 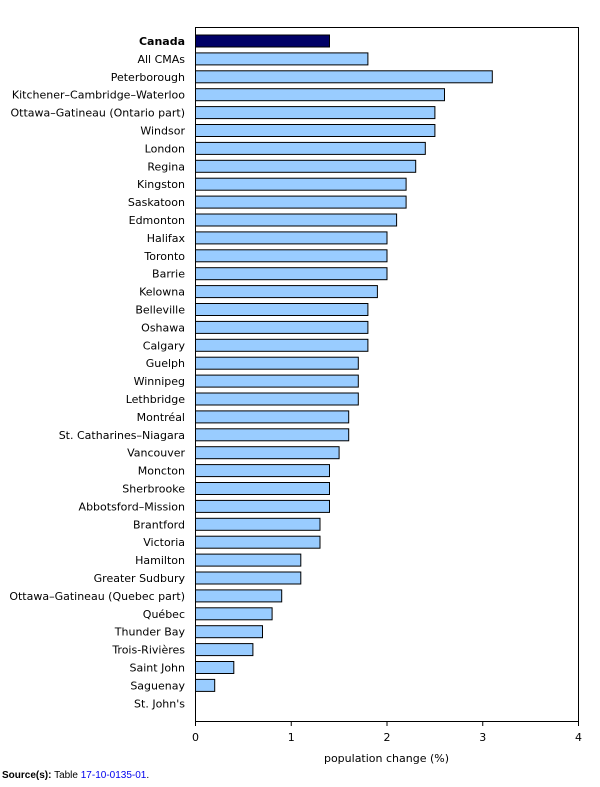 I want to click on source-note: Source(s): Table 17-10-0135-01., so click(x=75, y=775).